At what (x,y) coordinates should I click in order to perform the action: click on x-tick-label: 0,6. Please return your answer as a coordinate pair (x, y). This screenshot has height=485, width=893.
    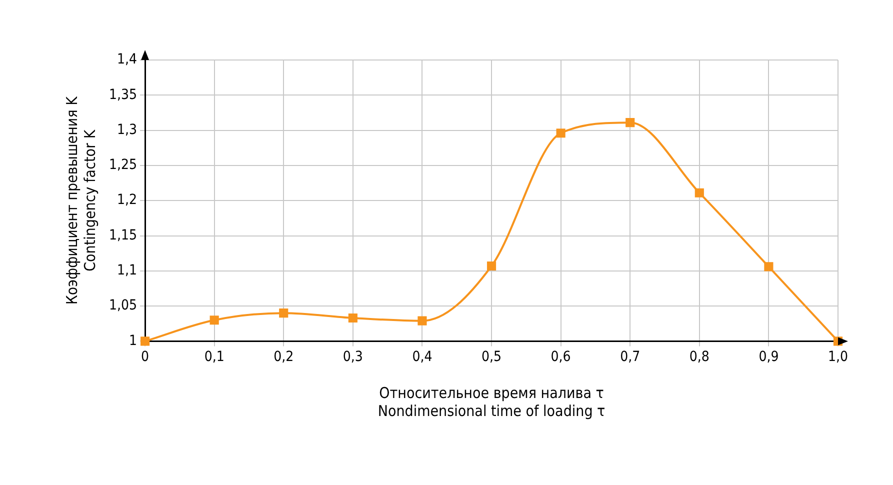
    Looking at the image, I should click on (560, 357).